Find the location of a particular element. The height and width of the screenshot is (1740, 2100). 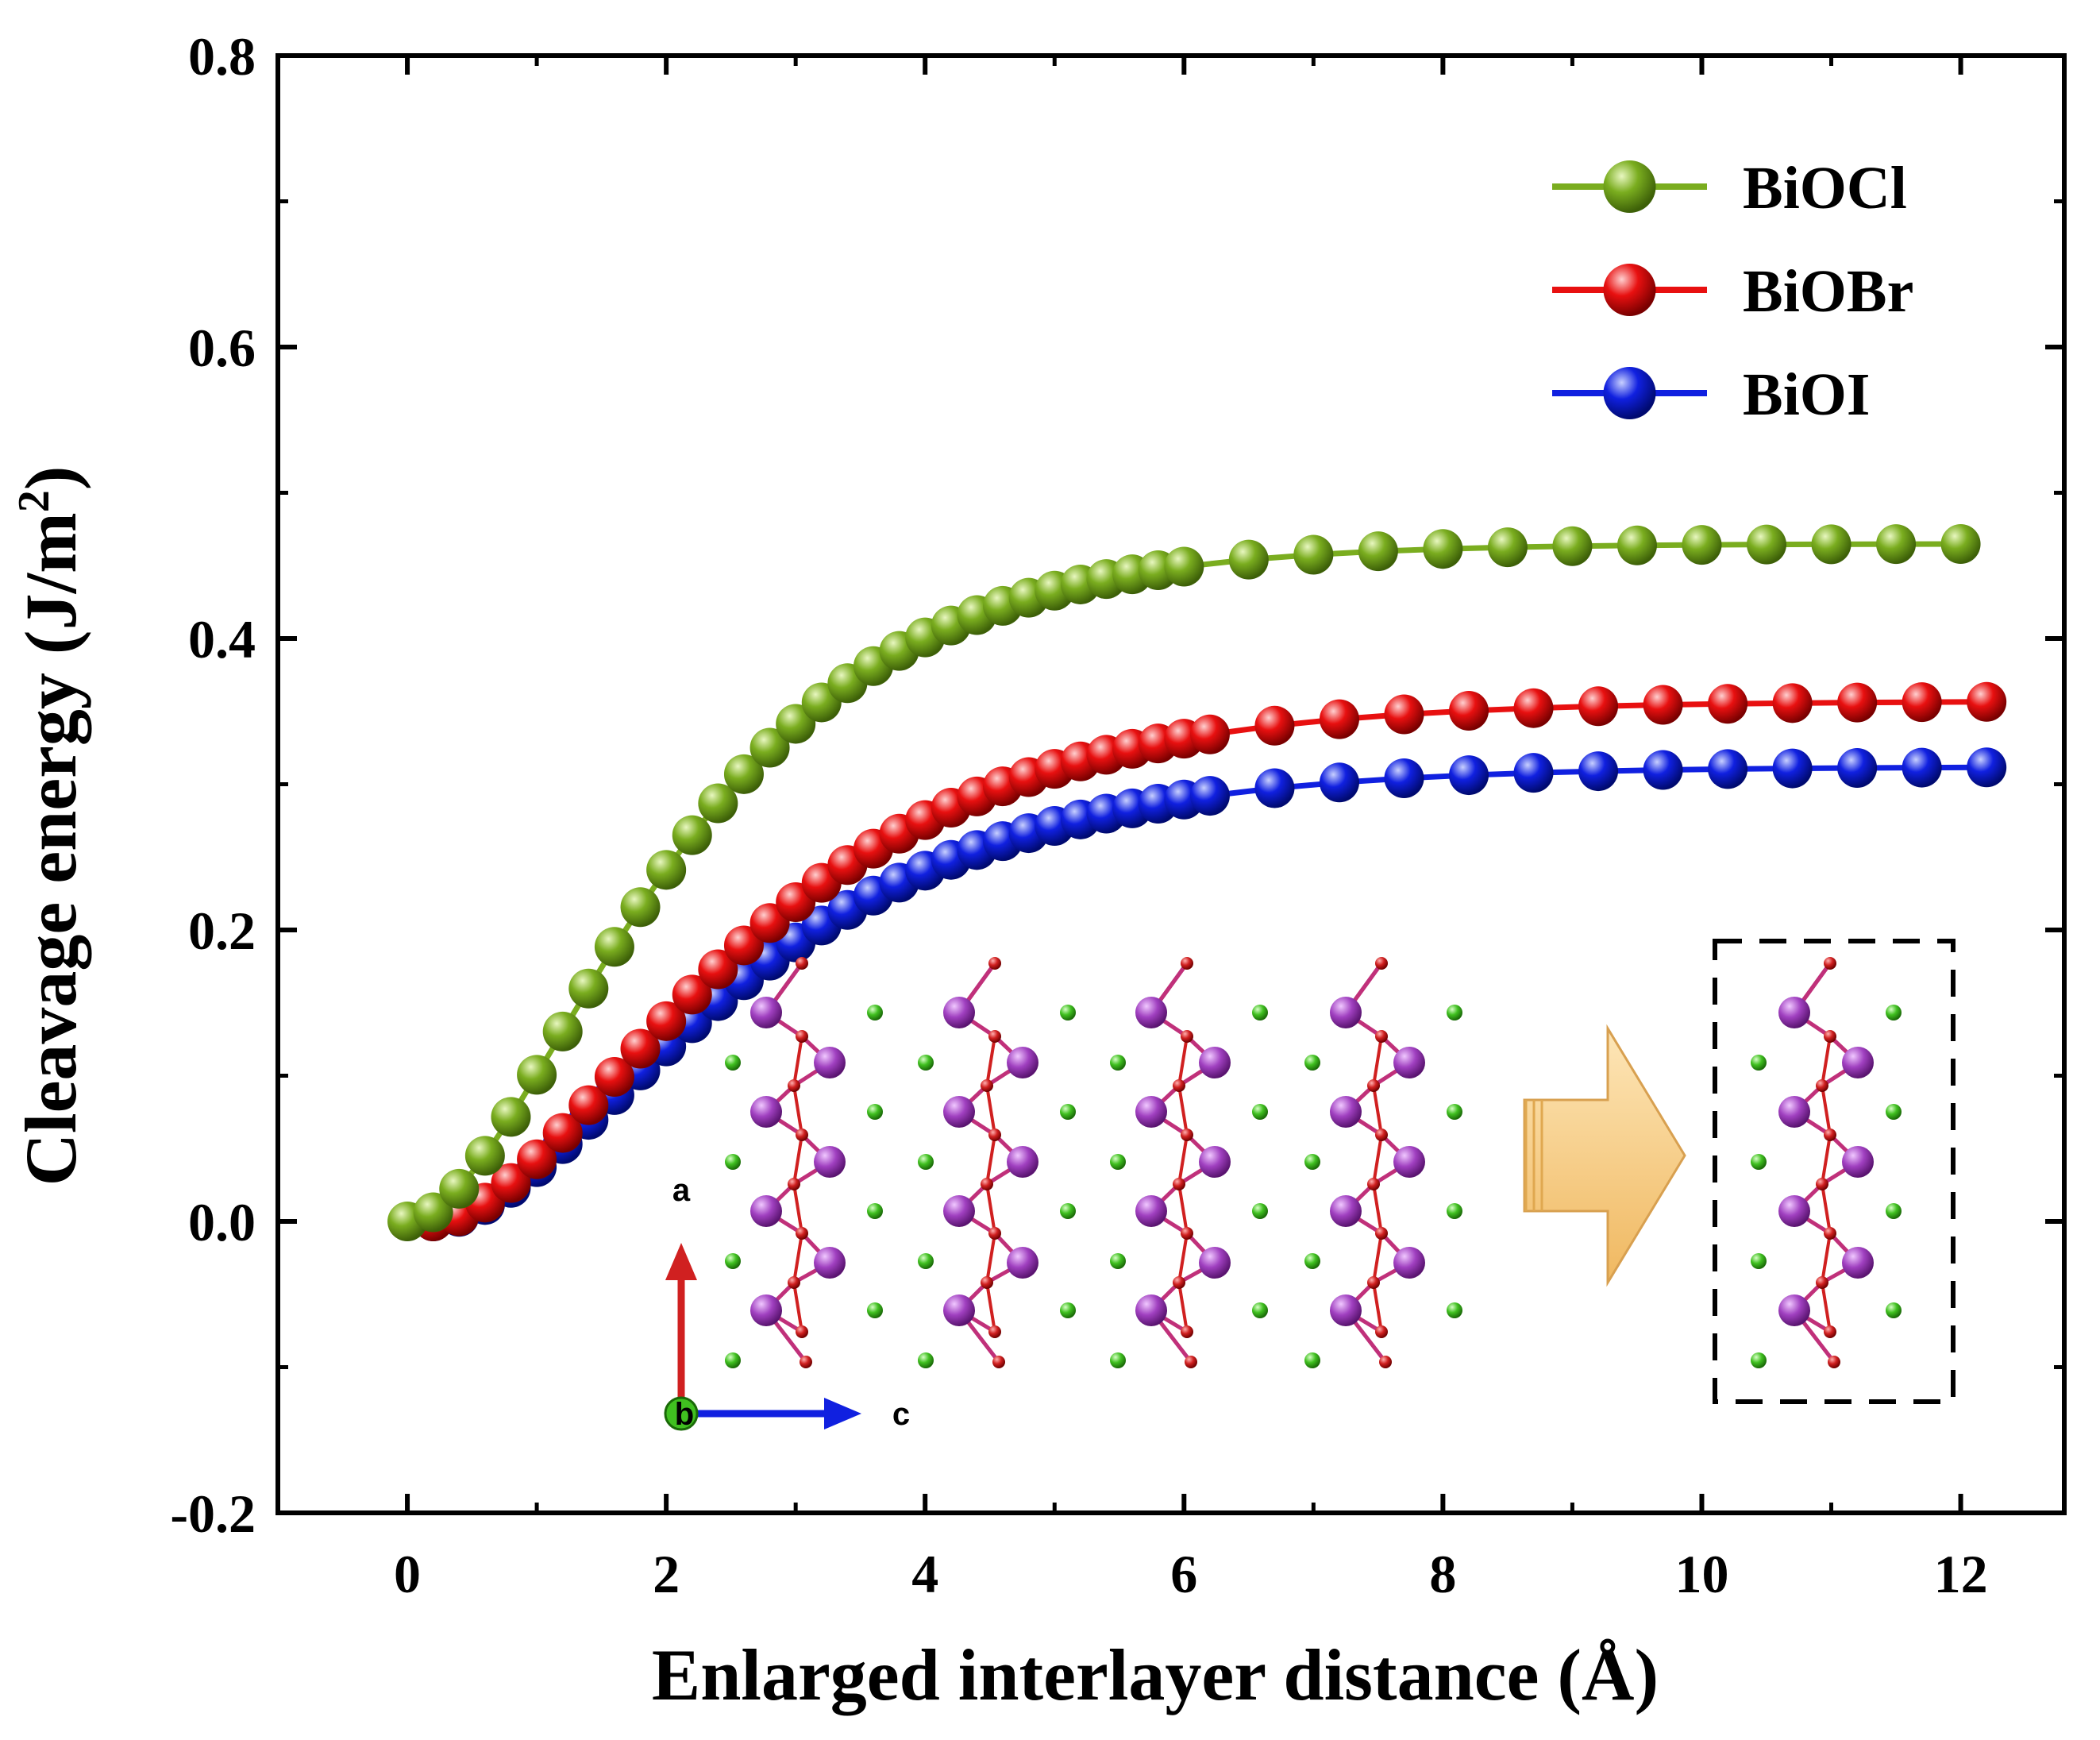

y-tick-label: 0.6 is located at coordinates (222, 348).